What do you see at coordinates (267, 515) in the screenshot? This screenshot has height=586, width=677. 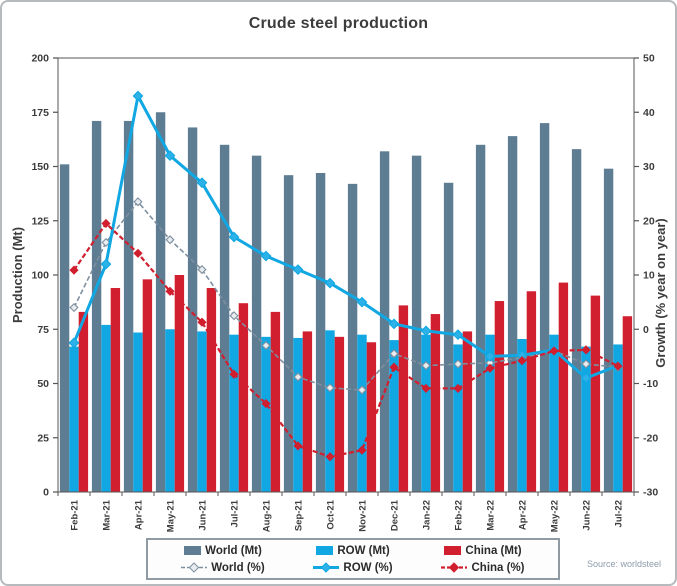 I see `x-tick-label: Aug-21` at bounding box center [267, 515].